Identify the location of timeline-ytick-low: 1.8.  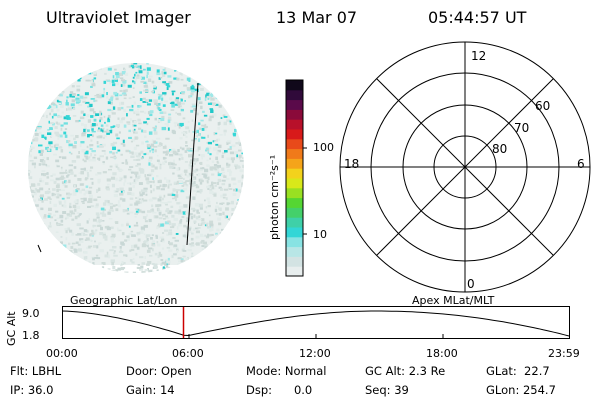
(31, 335).